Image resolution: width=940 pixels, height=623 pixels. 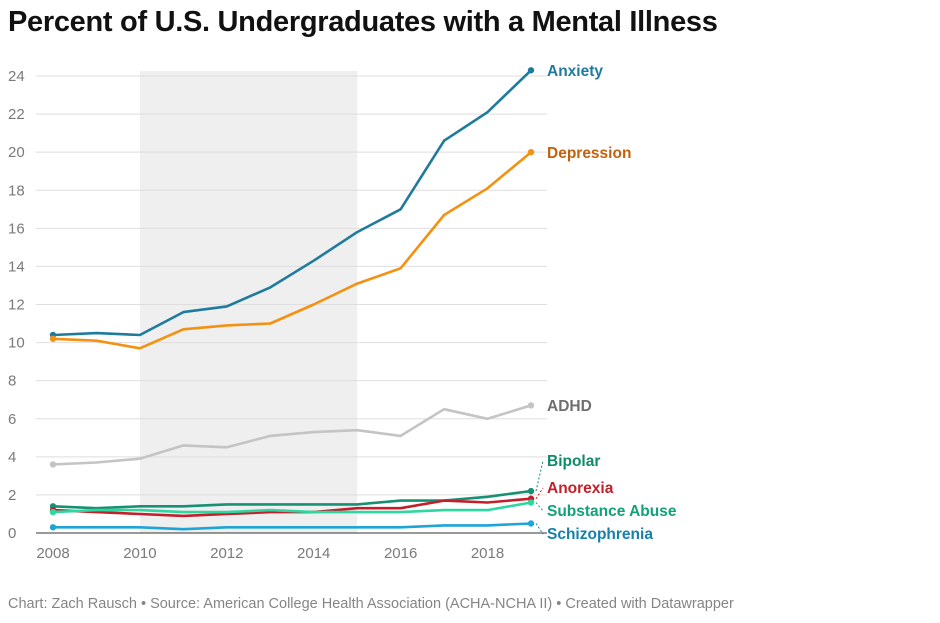 What do you see at coordinates (16, 76) in the screenshot?
I see `y-tick-label: 24` at bounding box center [16, 76].